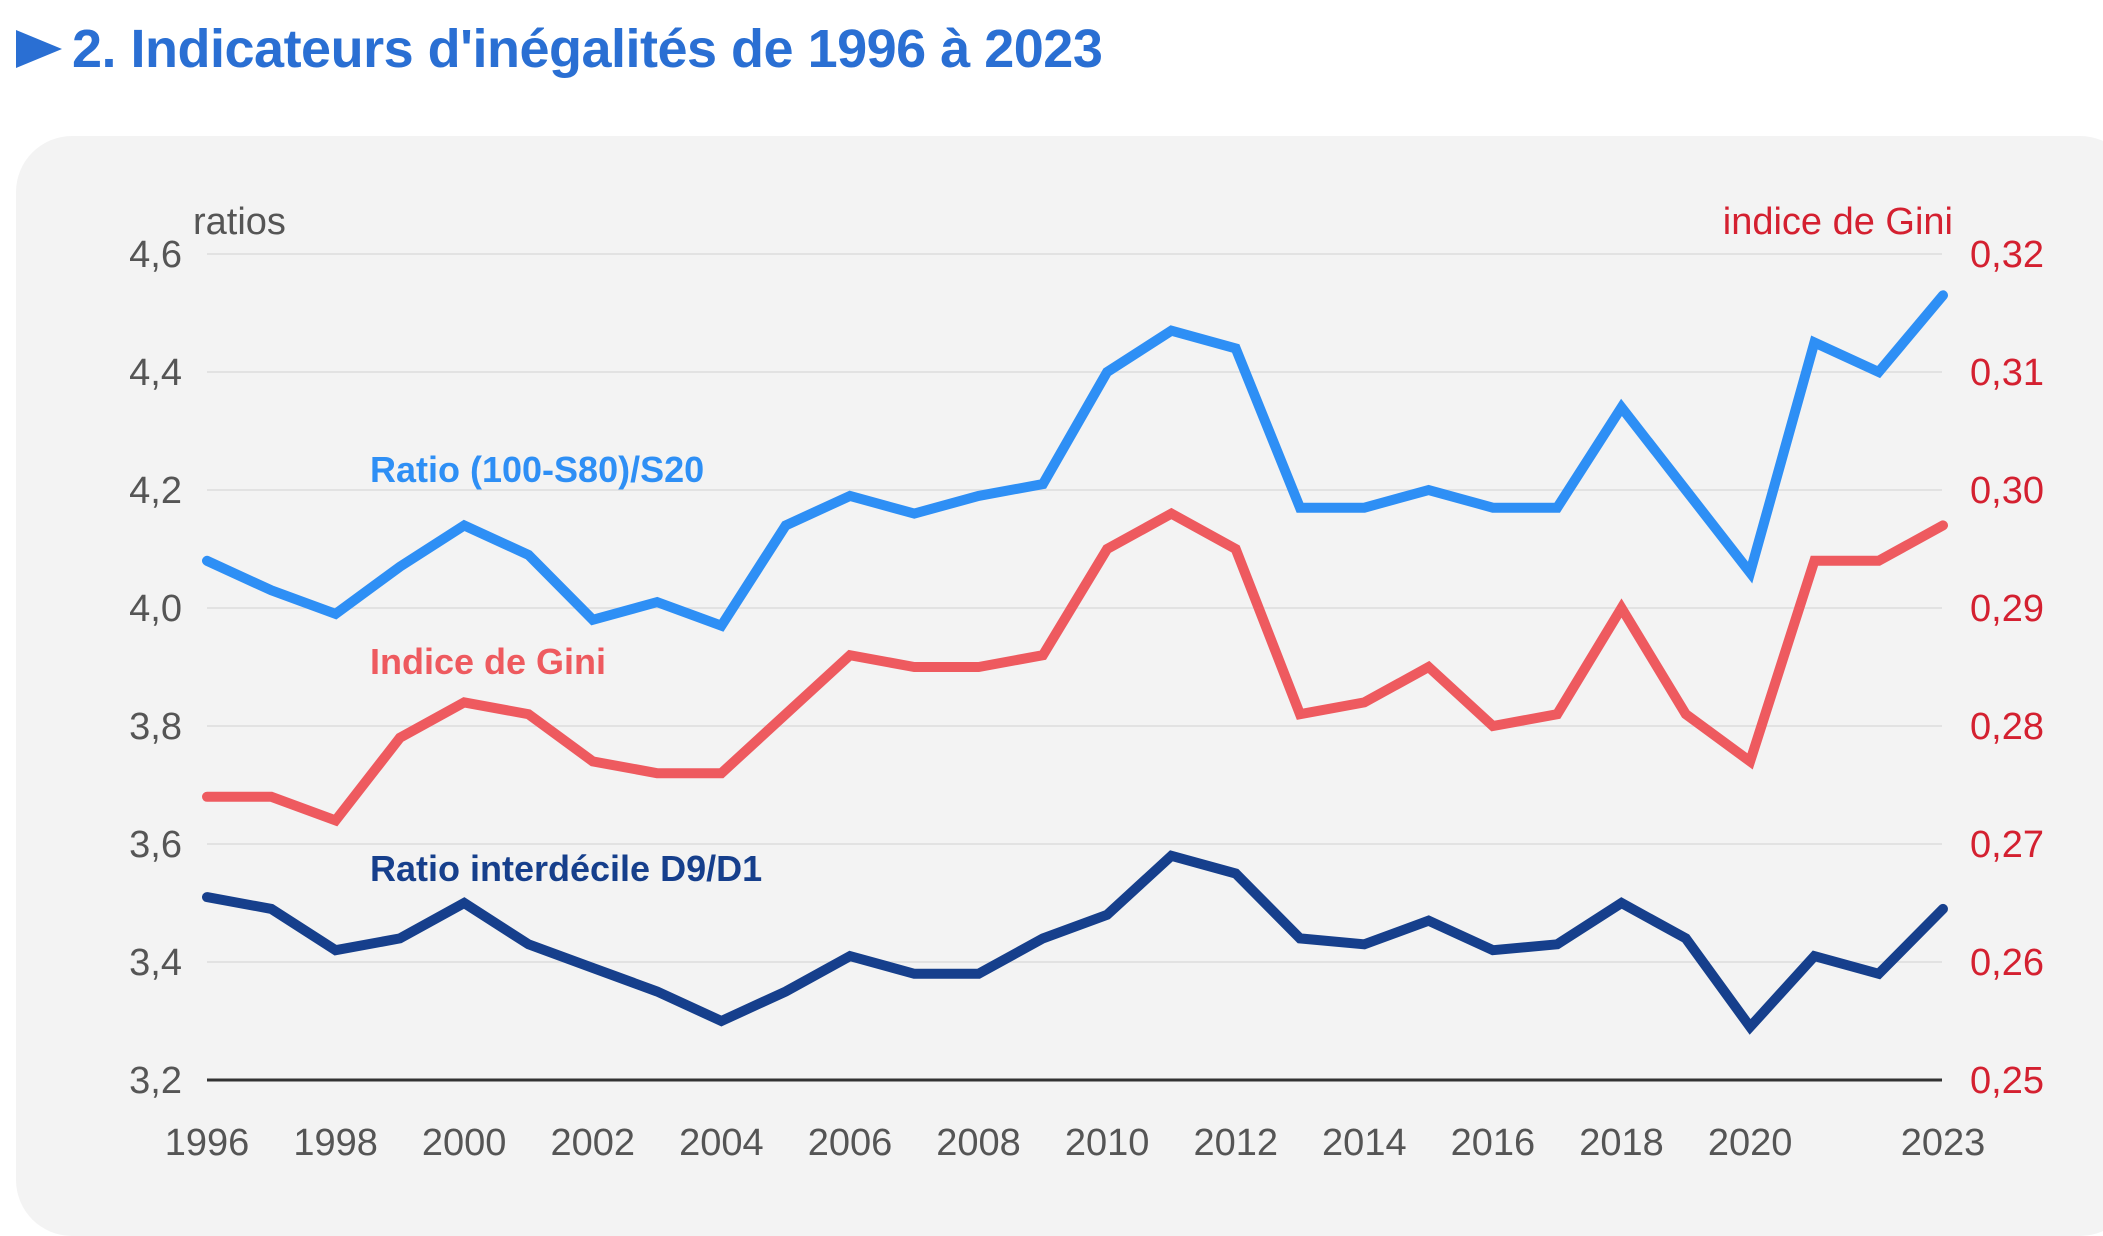  I want to click on x-tick-label: 2006, so click(850, 1143).